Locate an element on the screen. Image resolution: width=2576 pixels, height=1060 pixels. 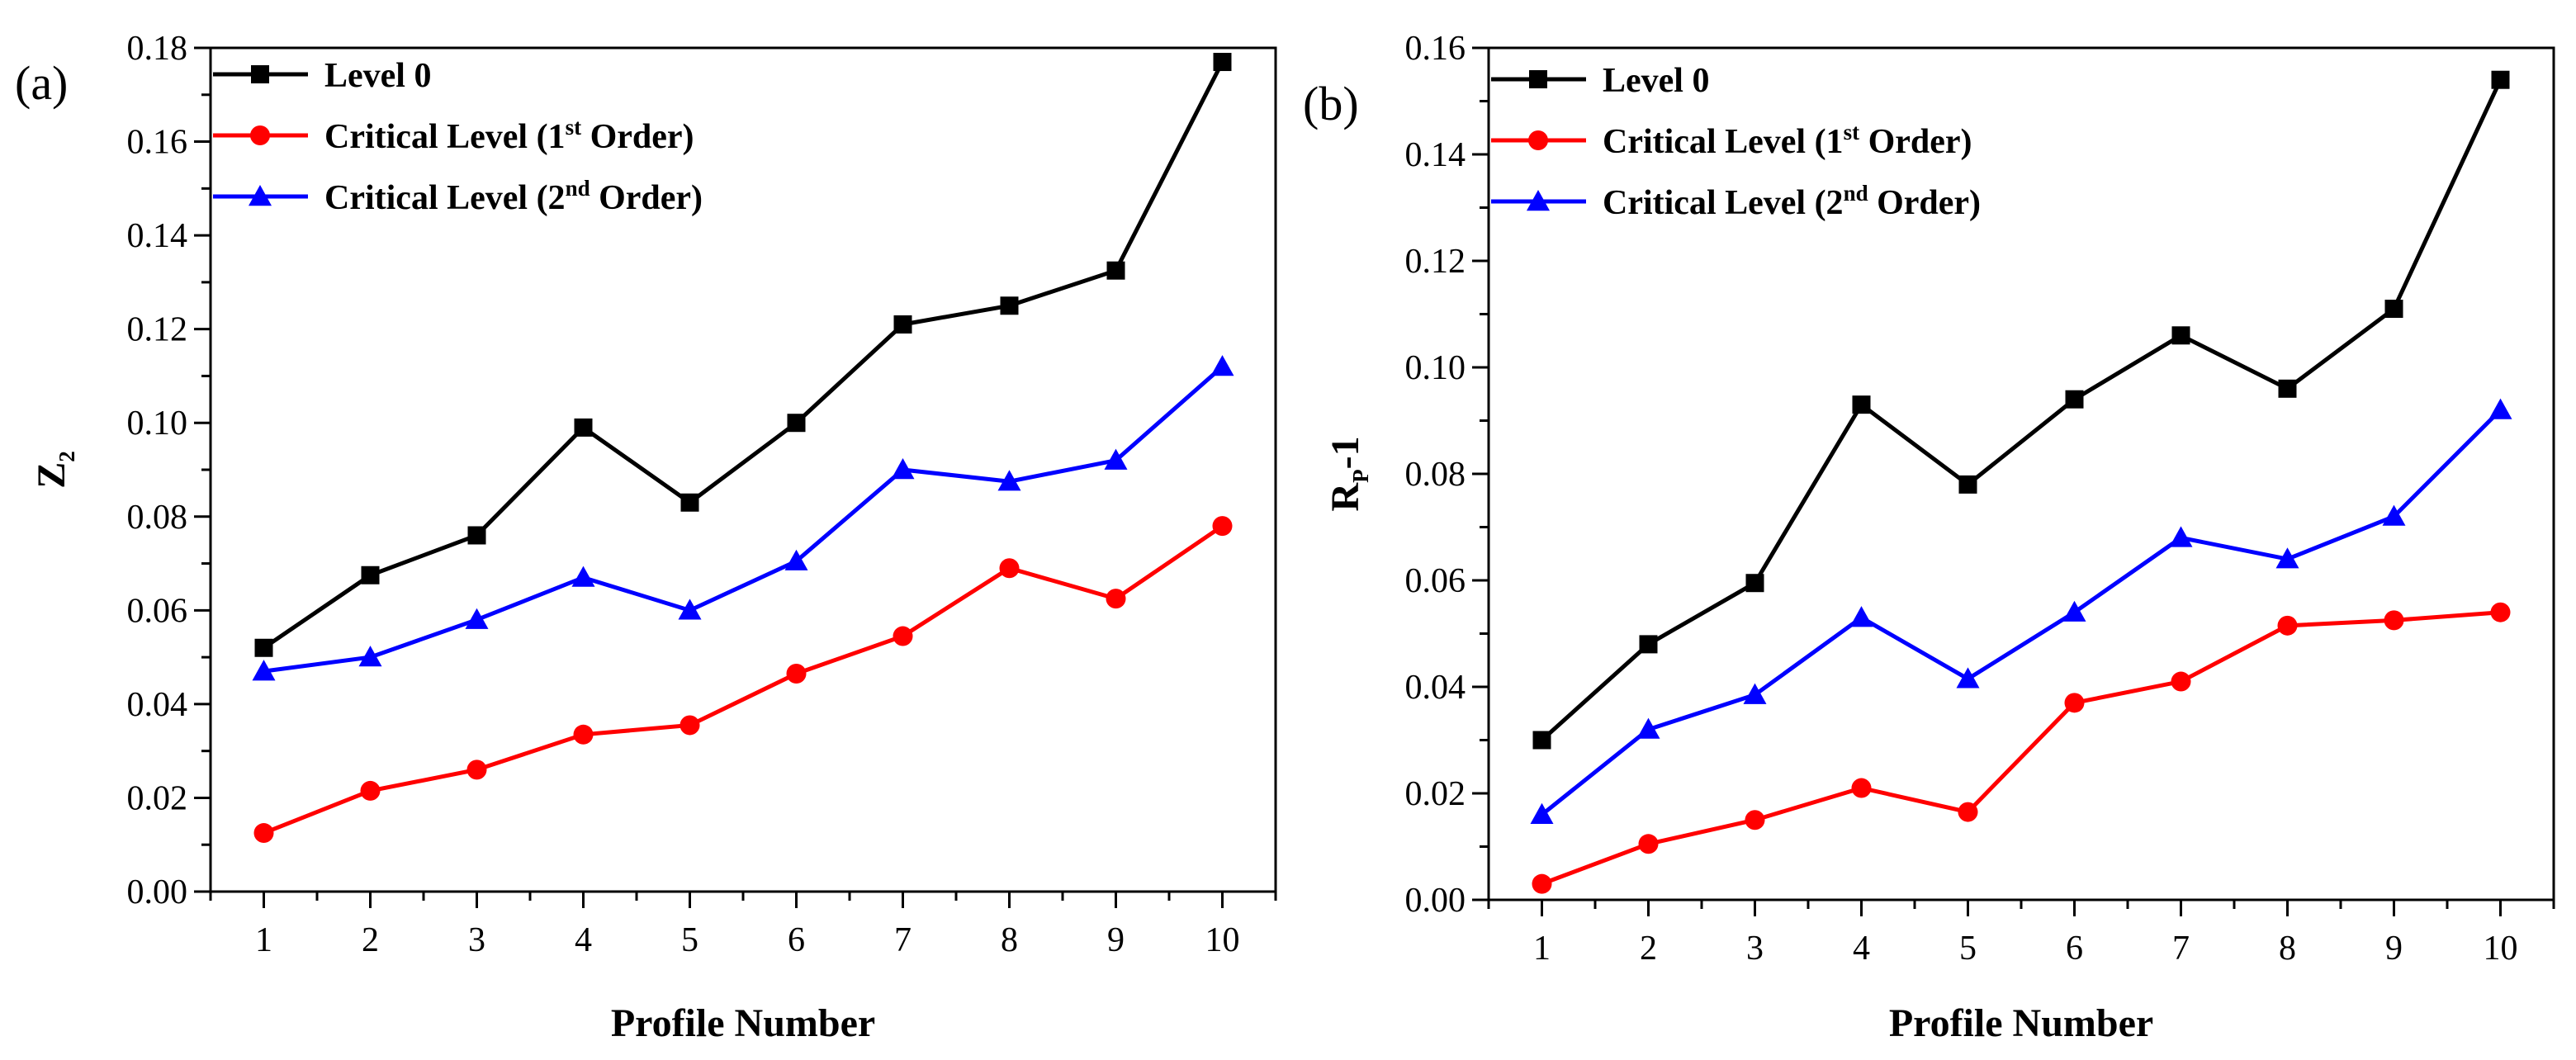
y-tick-label: 0.00 is located at coordinates (1435, 901).